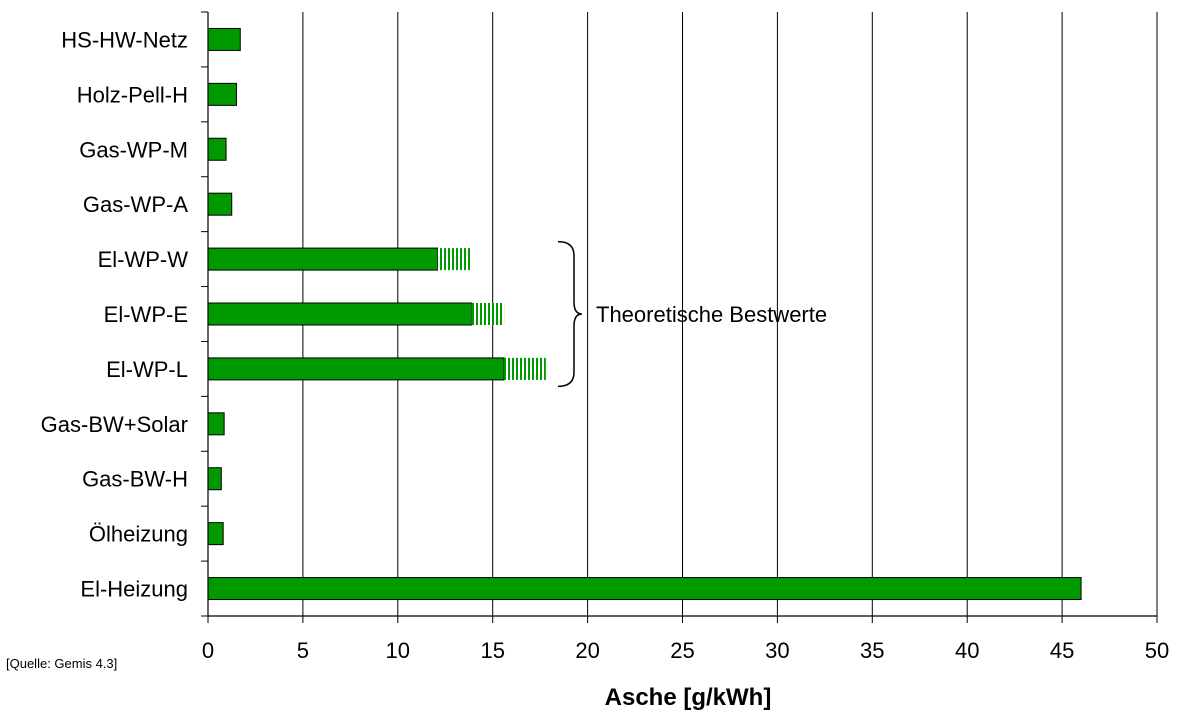 The image size is (1181, 718). I want to click on x-tick-label: 35, so click(872, 650).